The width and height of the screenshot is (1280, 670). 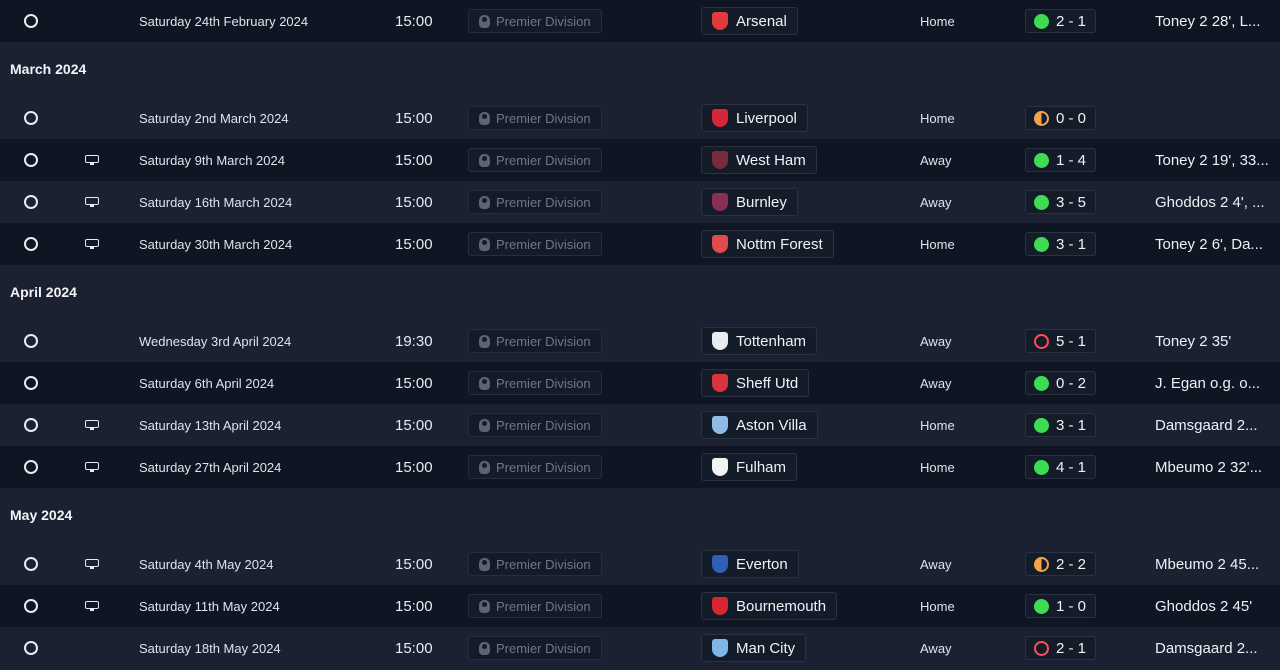 I want to click on match-date: Saturday 18th May 2024, so click(x=210, y=648).